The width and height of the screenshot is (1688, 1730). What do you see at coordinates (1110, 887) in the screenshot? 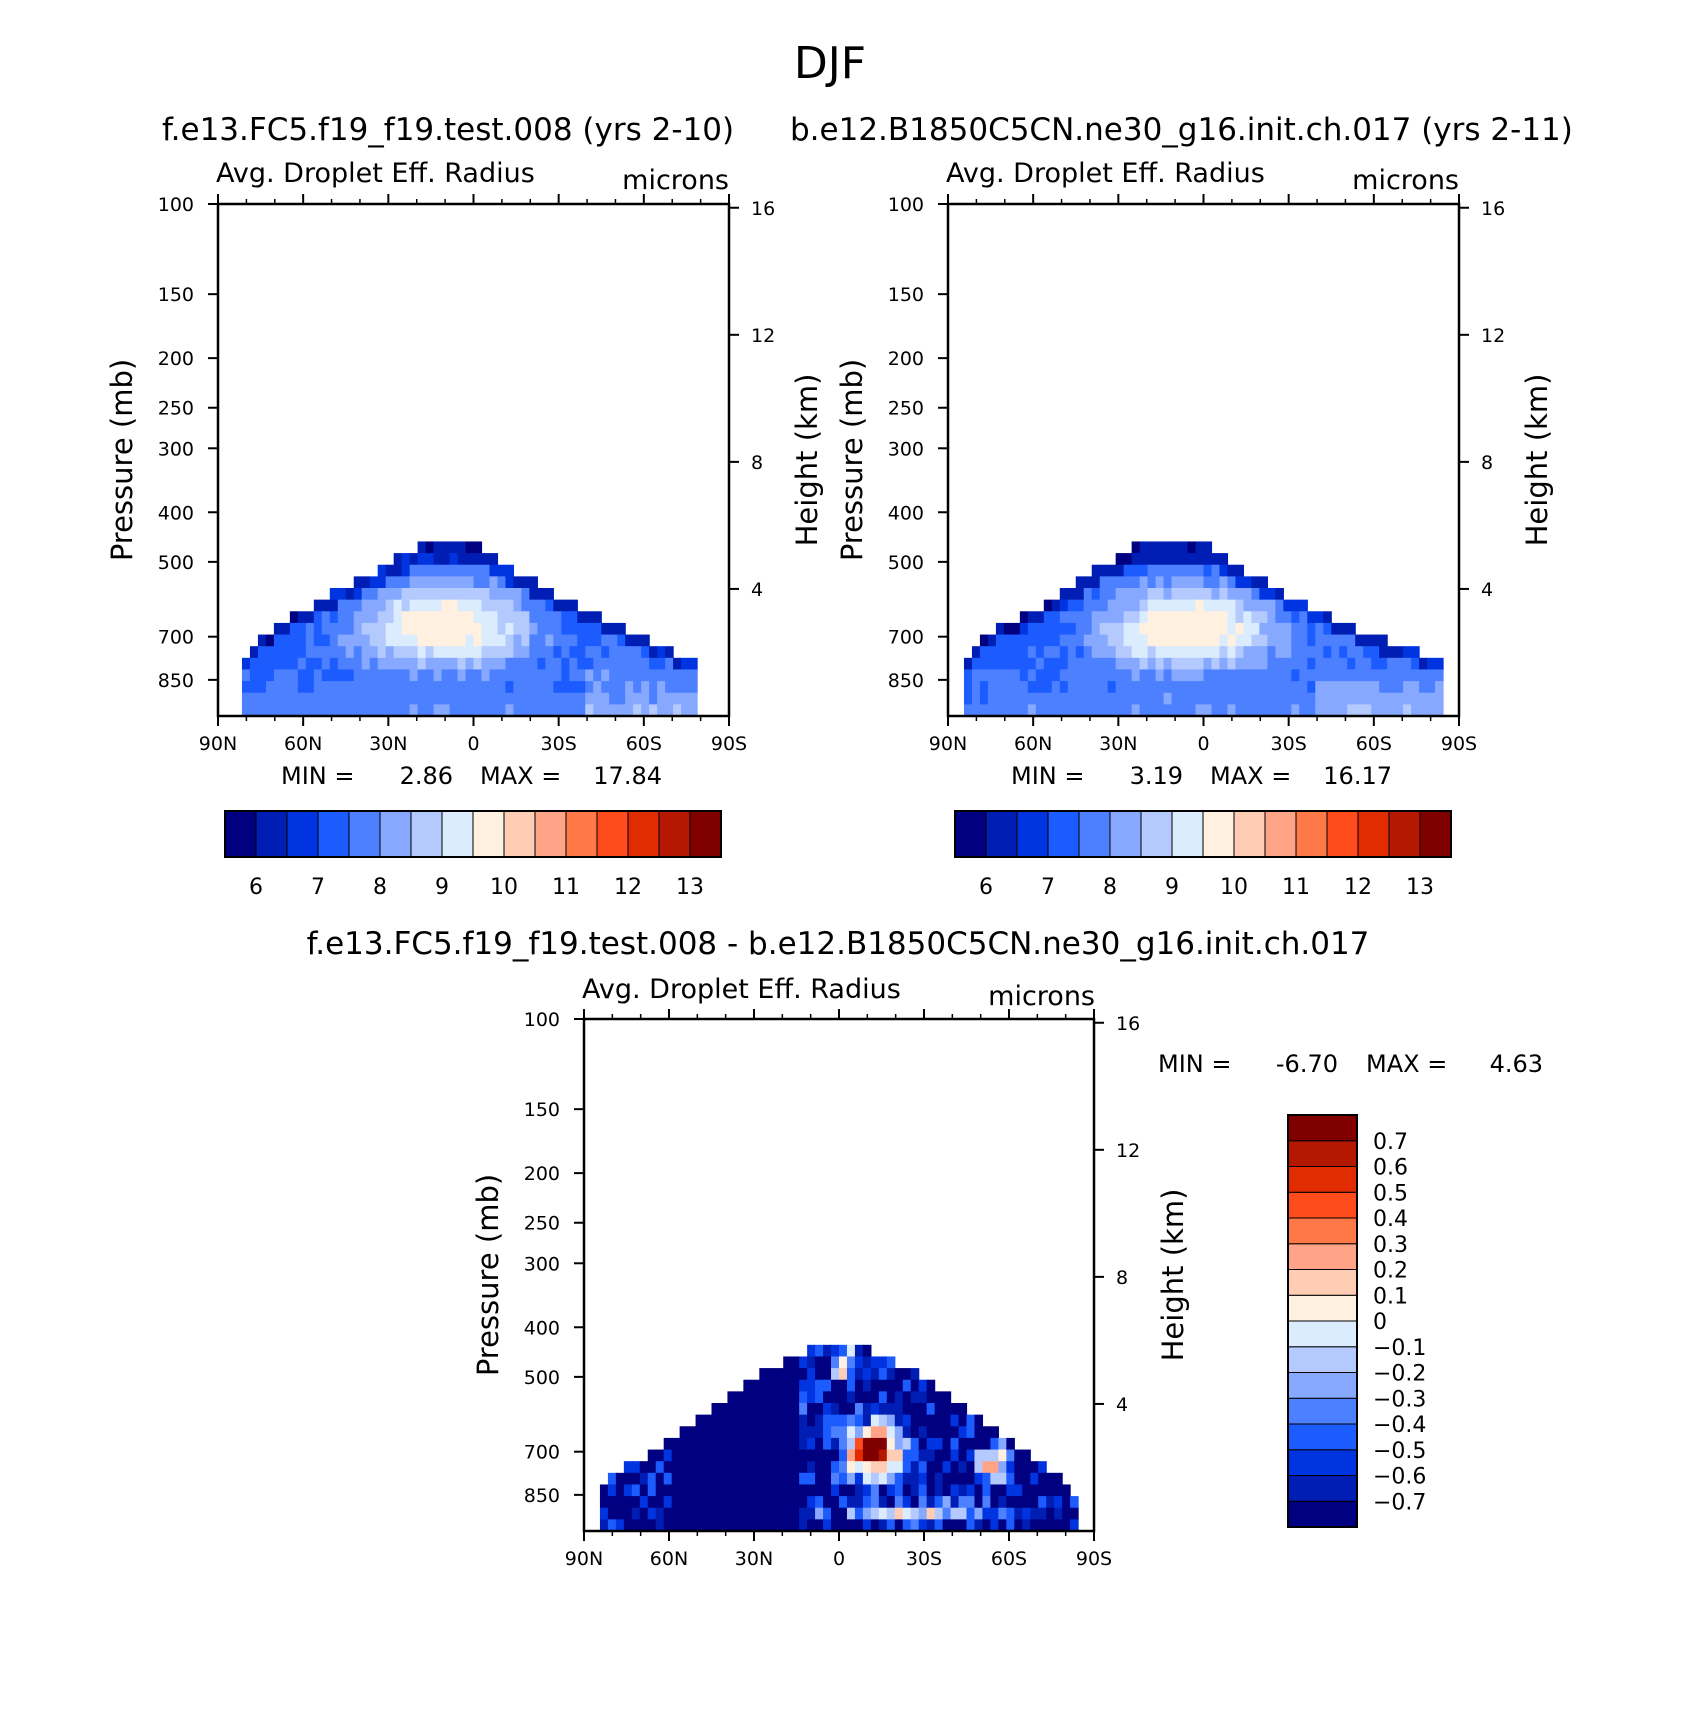
I see `colorbar-label: 8` at bounding box center [1110, 887].